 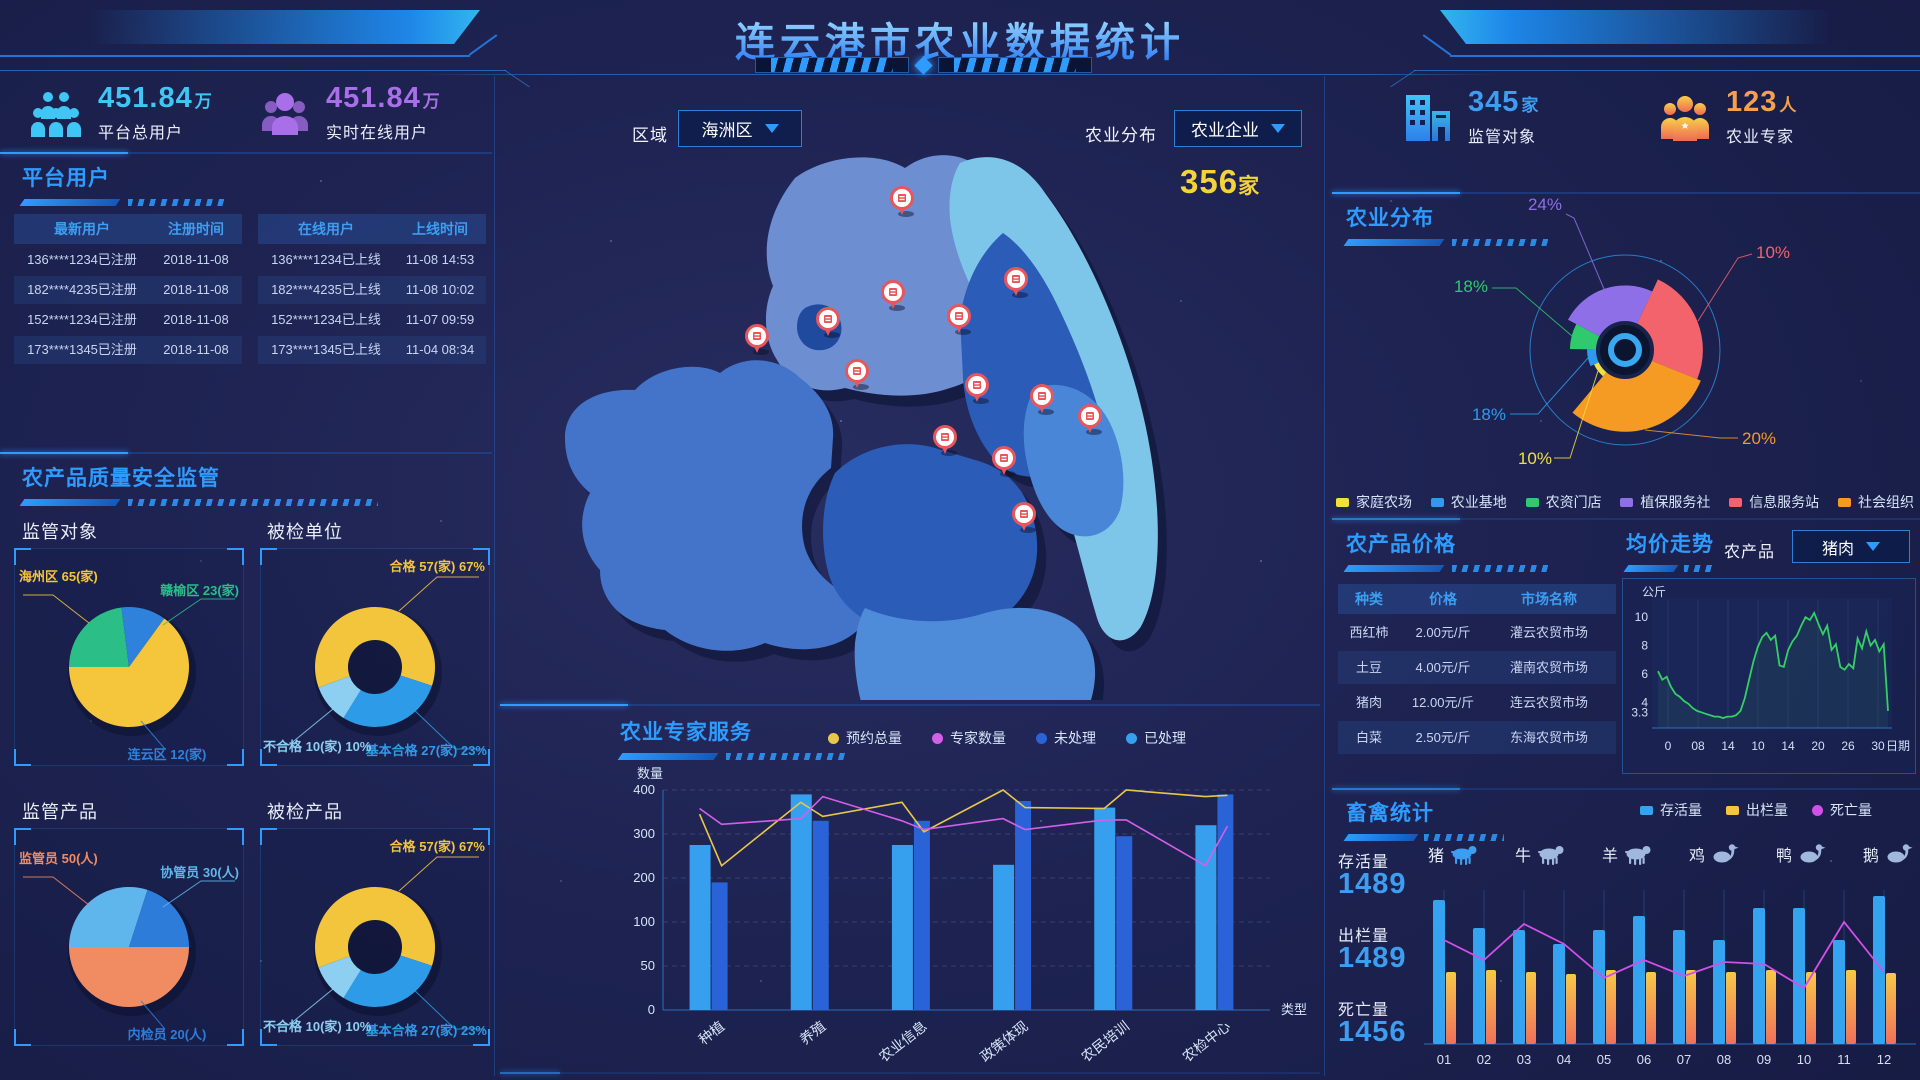 What do you see at coordinates (964, 831) in the screenshot?
I see `line-series` at bounding box center [964, 831].